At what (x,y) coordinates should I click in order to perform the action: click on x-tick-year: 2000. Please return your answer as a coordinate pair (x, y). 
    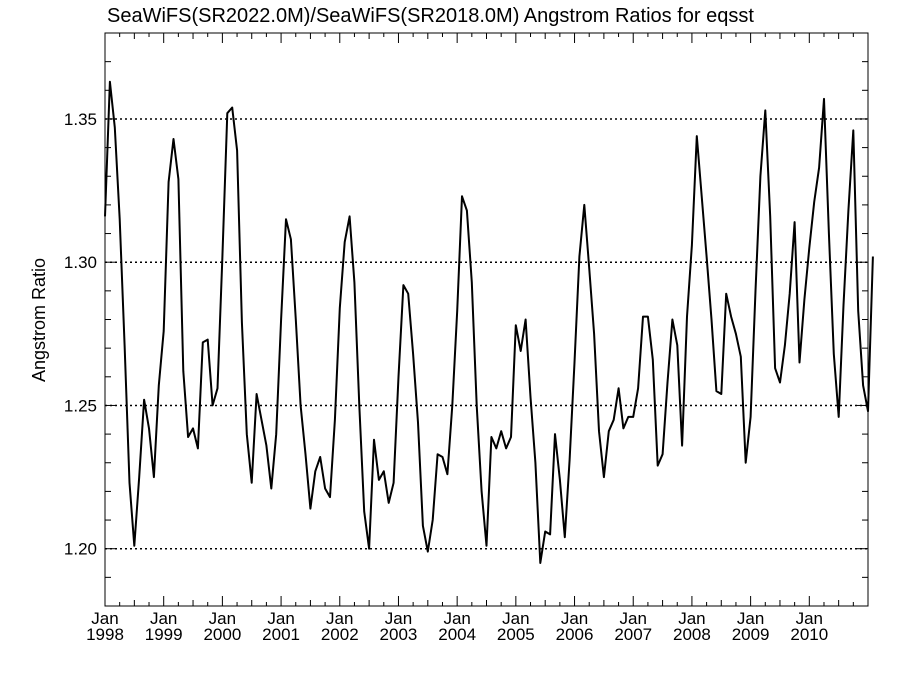
    Looking at the image, I should click on (222, 634).